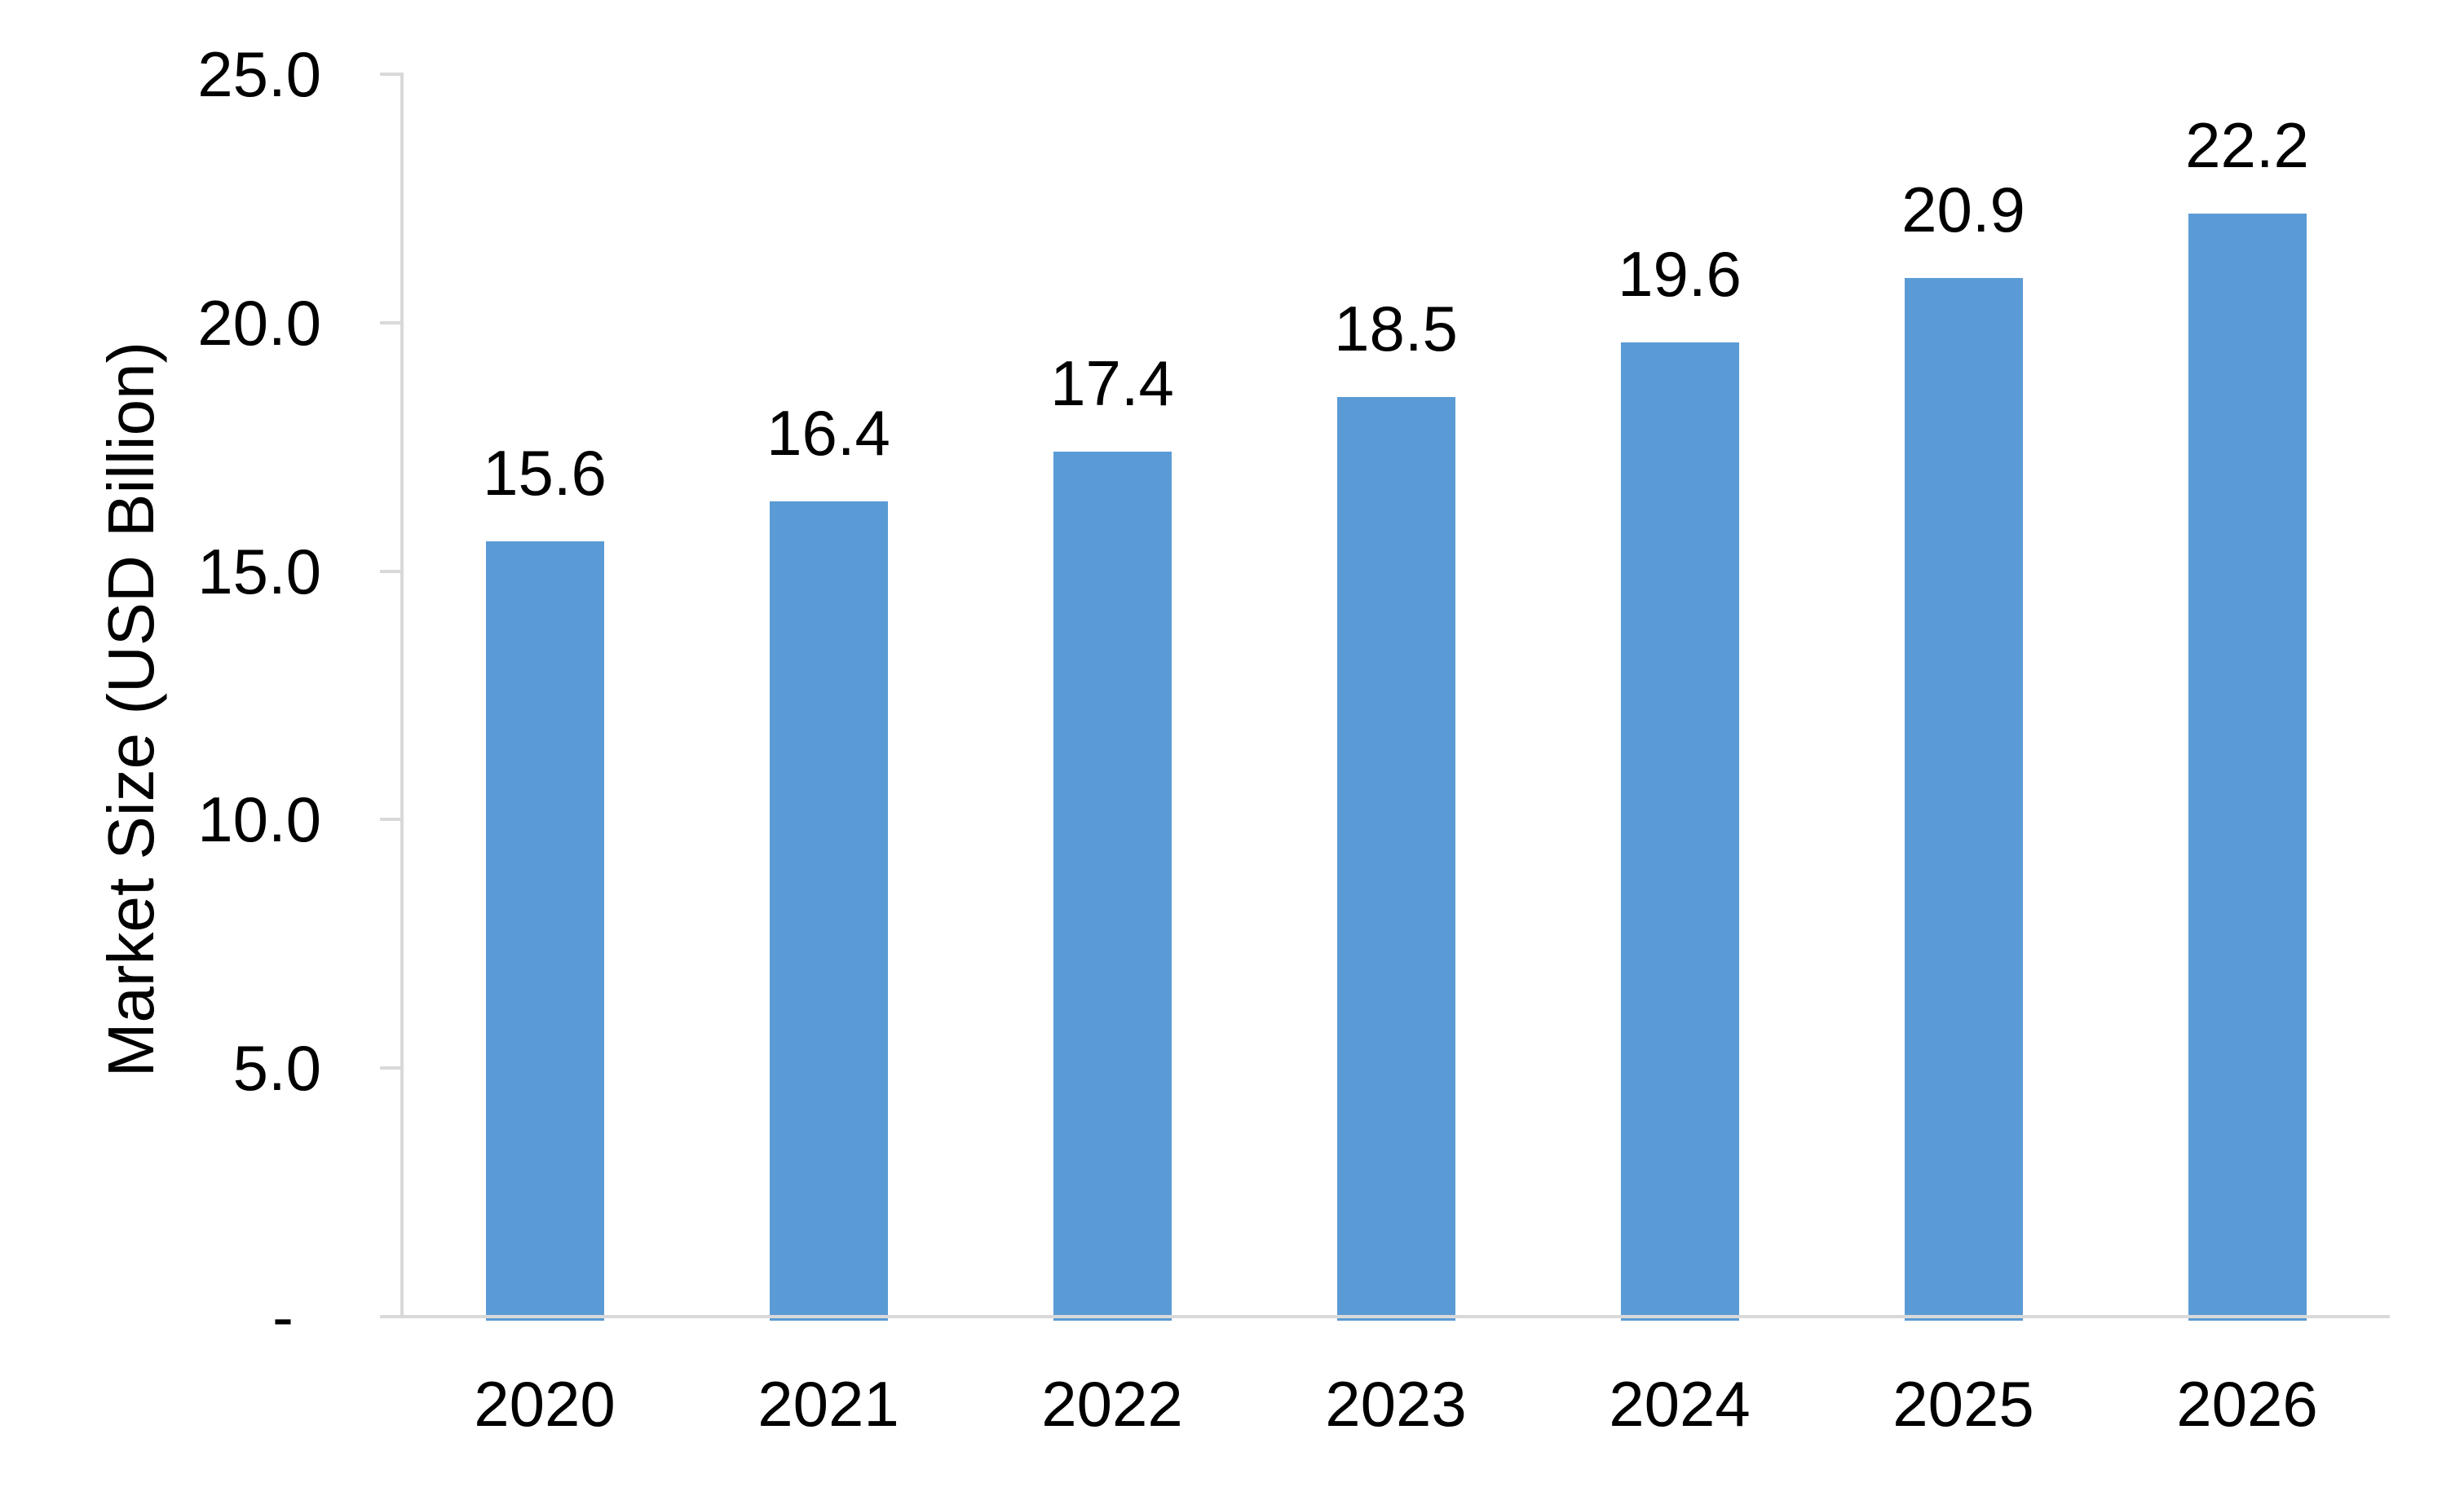 This screenshot has height=1487, width=2464. What do you see at coordinates (1963, 1404) in the screenshot?
I see `x-category-label: 2025` at bounding box center [1963, 1404].